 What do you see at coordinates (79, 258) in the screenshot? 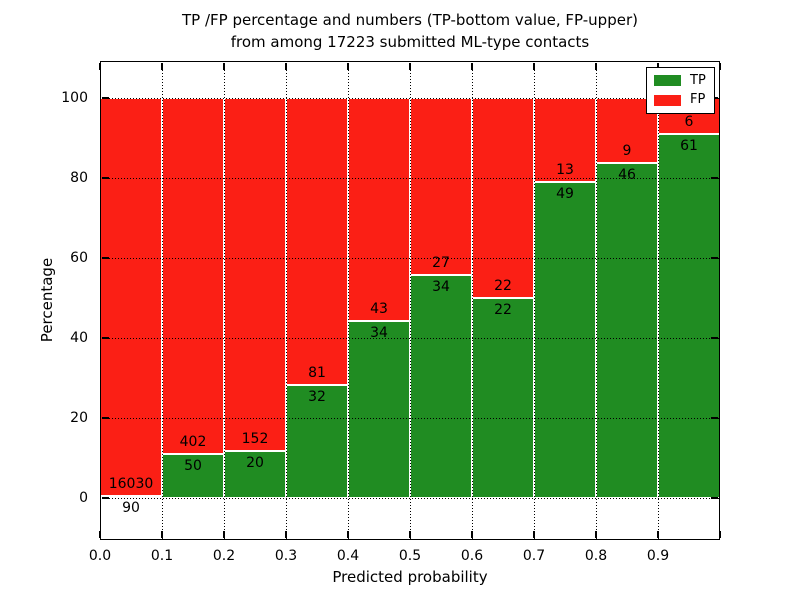
I see `y-tick-label: 60` at bounding box center [79, 258].